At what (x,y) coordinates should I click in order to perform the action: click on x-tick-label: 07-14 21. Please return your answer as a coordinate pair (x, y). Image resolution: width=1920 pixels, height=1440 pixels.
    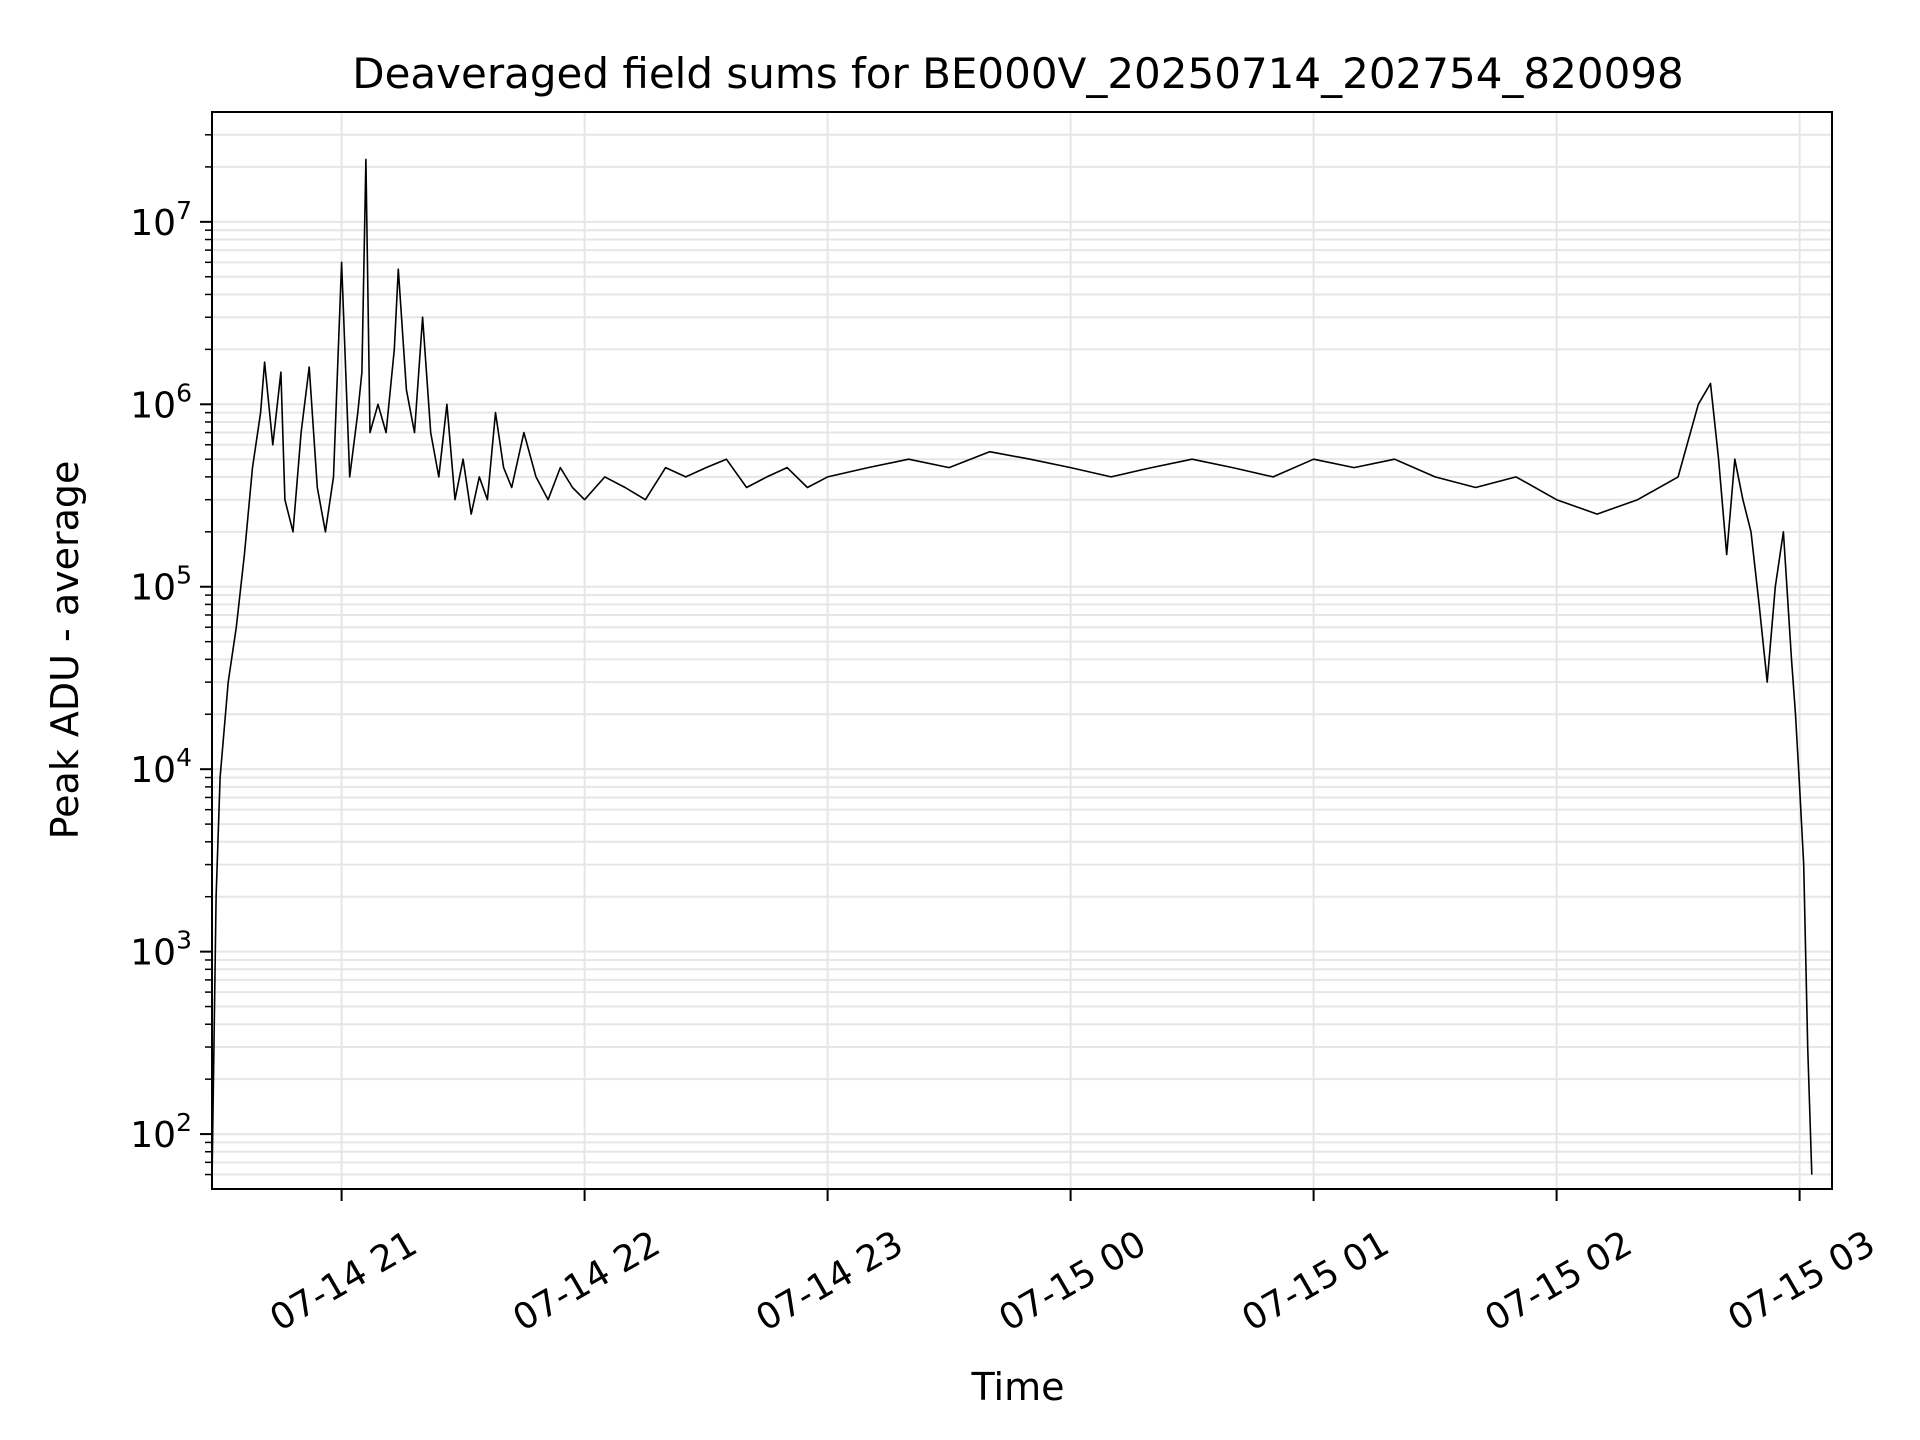
    Looking at the image, I should click on (343, 1281).